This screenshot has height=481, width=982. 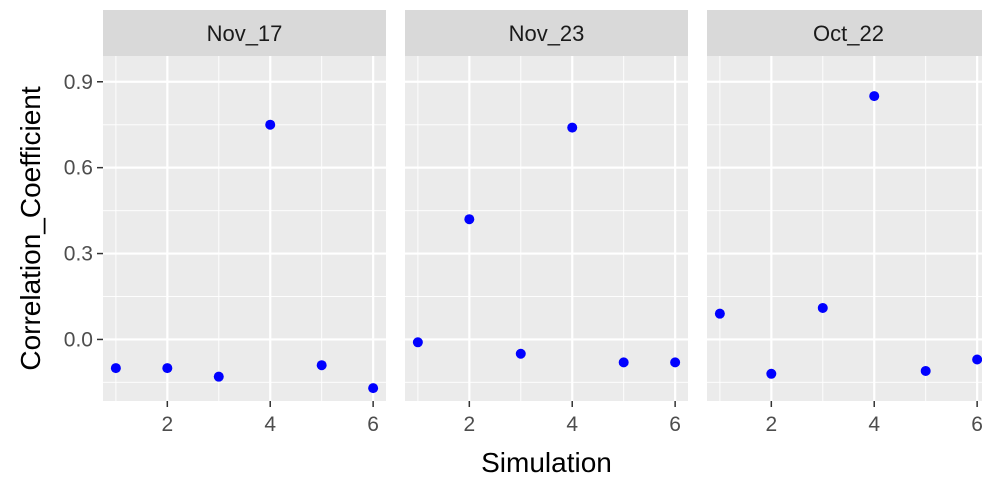 I want to click on y-tick-label: 0.3, so click(x=78, y=254).